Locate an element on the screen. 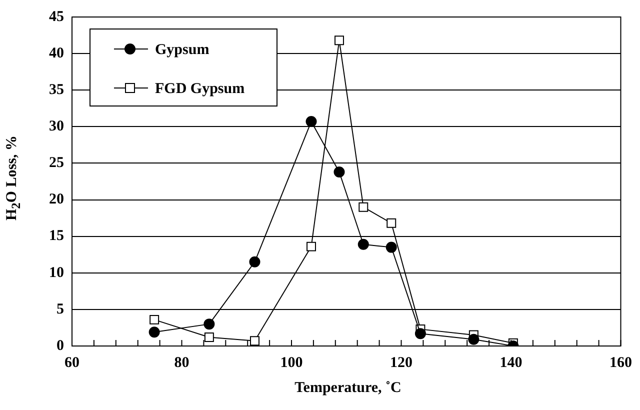  y-tick-label: 25 is located at coordinates (56, 163).